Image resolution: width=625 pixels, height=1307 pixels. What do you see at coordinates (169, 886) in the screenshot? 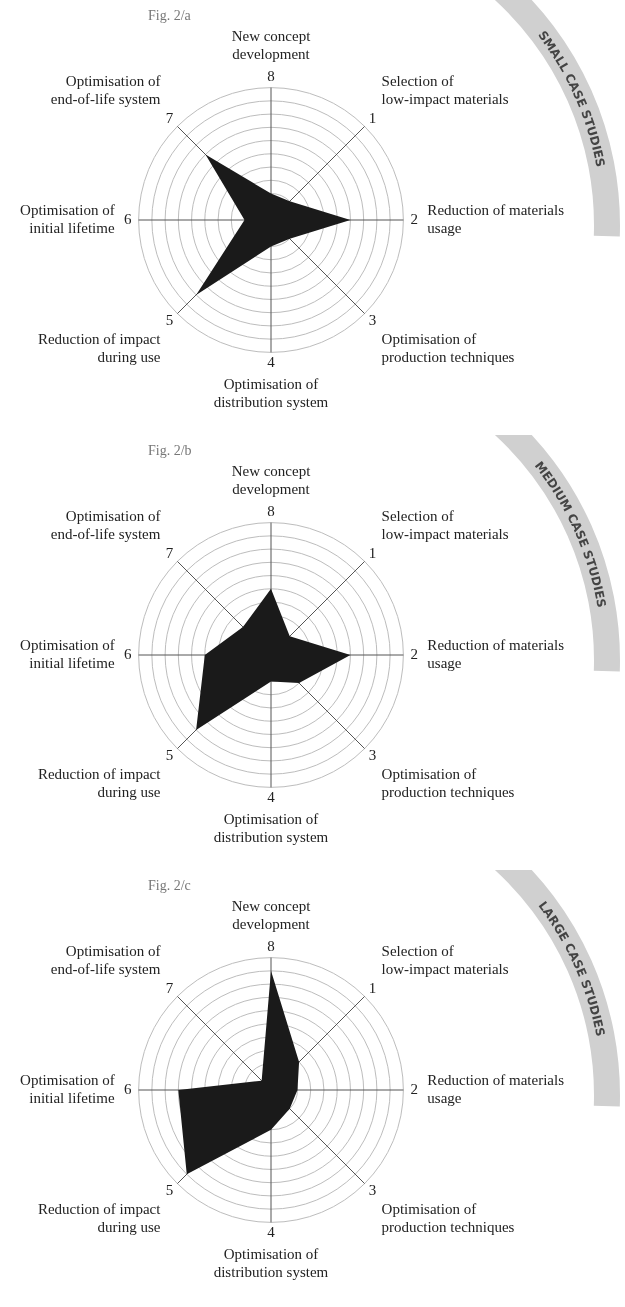
I see `chart-title: Fig. 2/c` at bounding box center [169, 886].